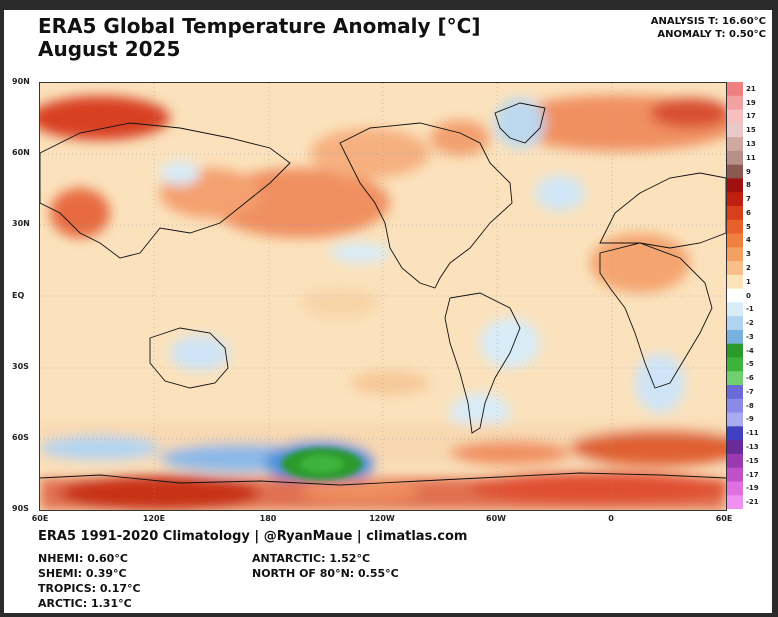  Describe the element at coordinates (383, 479) in the screenshot. I see `antarctica-outline` at that location.